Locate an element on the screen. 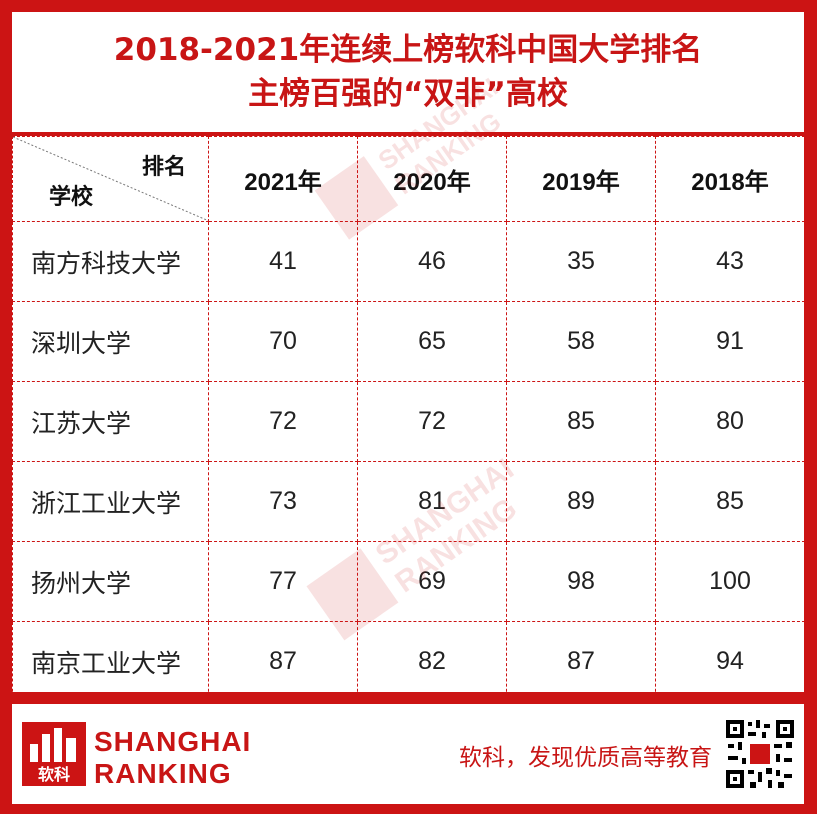 The height and width of the screenshot is (814, 817). rank-cell: 91 is located at coordinates (730, 341).